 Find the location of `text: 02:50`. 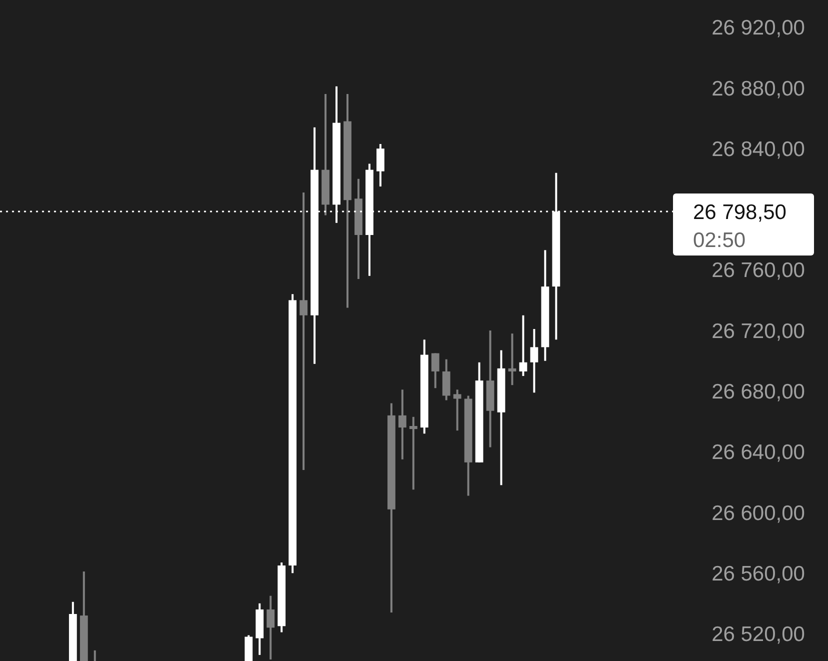

text: 02:50 is located at coordinates (719, 240).